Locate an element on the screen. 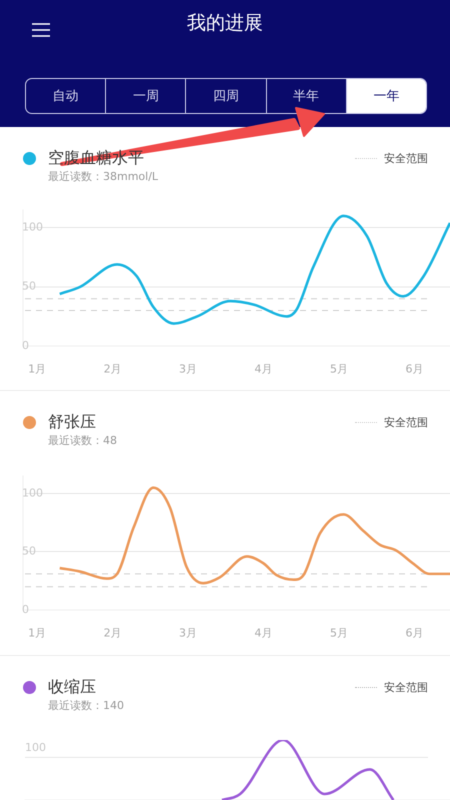  chart-subtitle: 最近读数：48 is located at coordinates (82, 440).